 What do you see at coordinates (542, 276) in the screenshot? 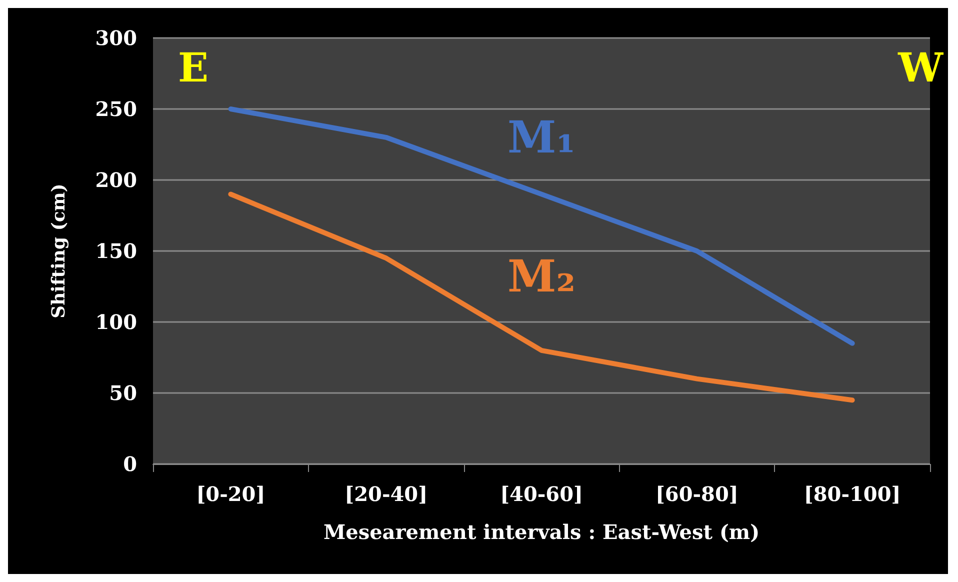
I see `series-label: M₂` at bounding box center [542, 276].